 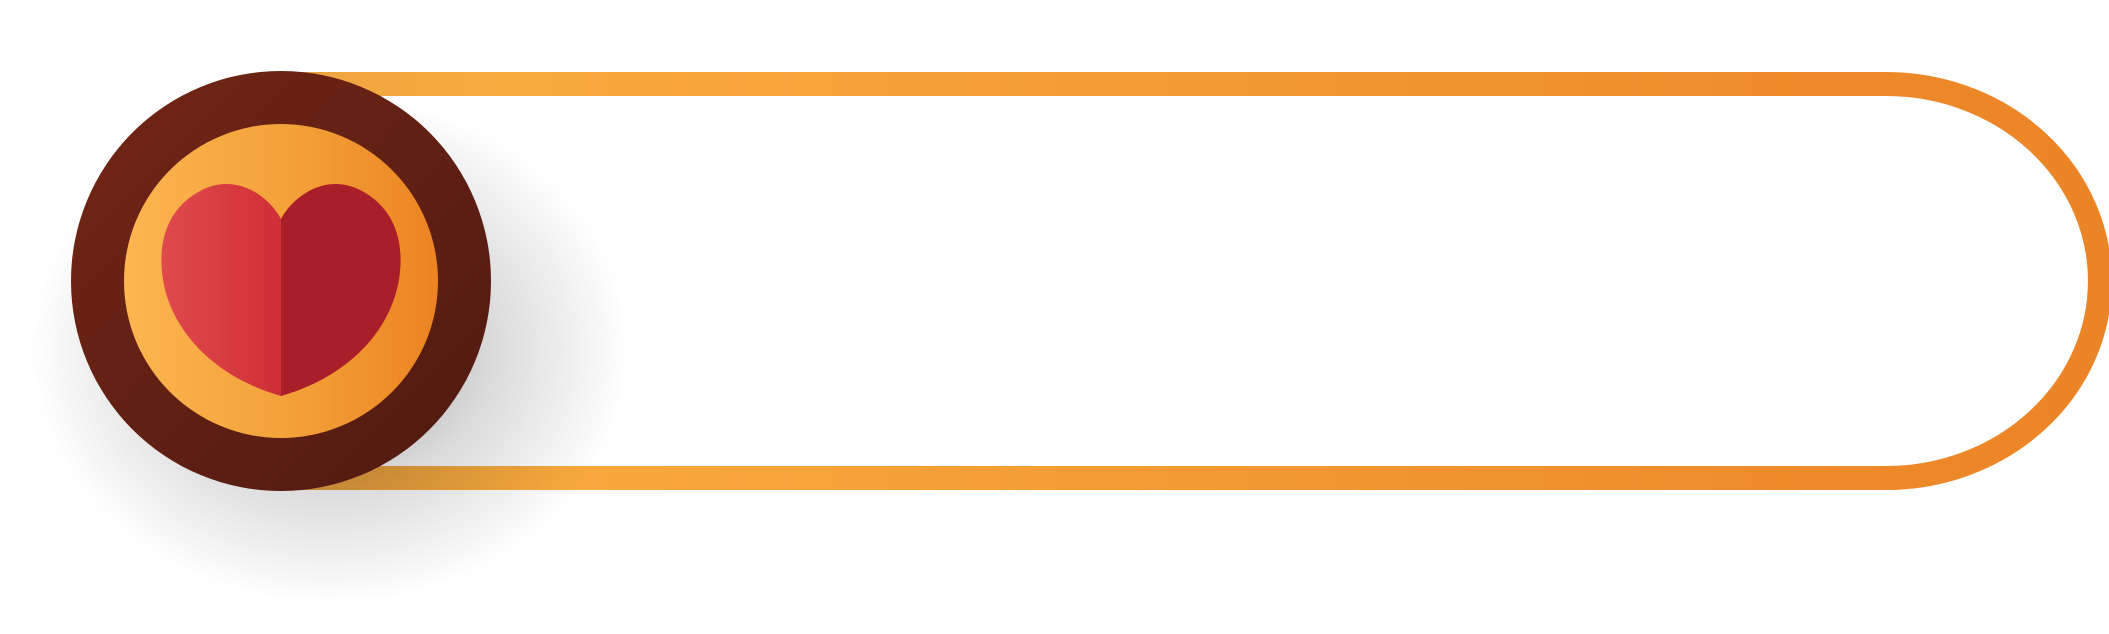 What do you see at coordinates (341, 289) in the screenshot?
I see `heart-right-half` at bounding box center [341, 289].